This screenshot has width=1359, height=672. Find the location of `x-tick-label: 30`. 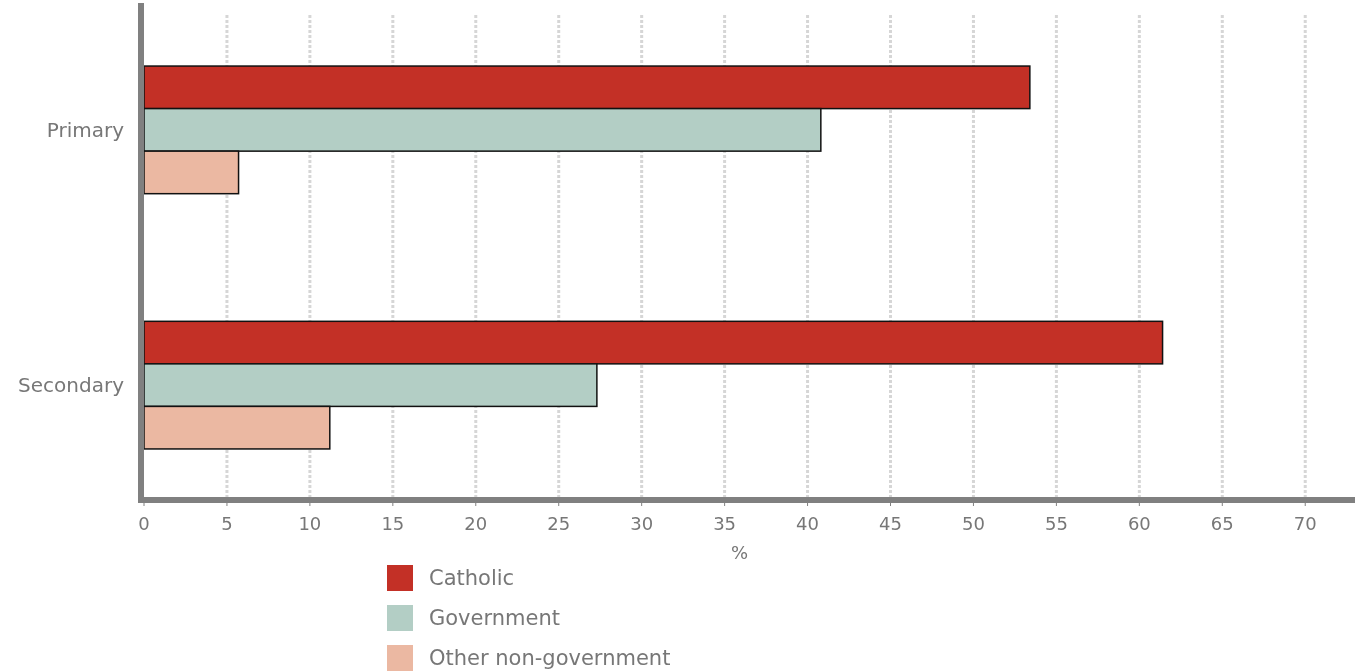

x-tick-label: 30 is located at coordinates (642, 523).